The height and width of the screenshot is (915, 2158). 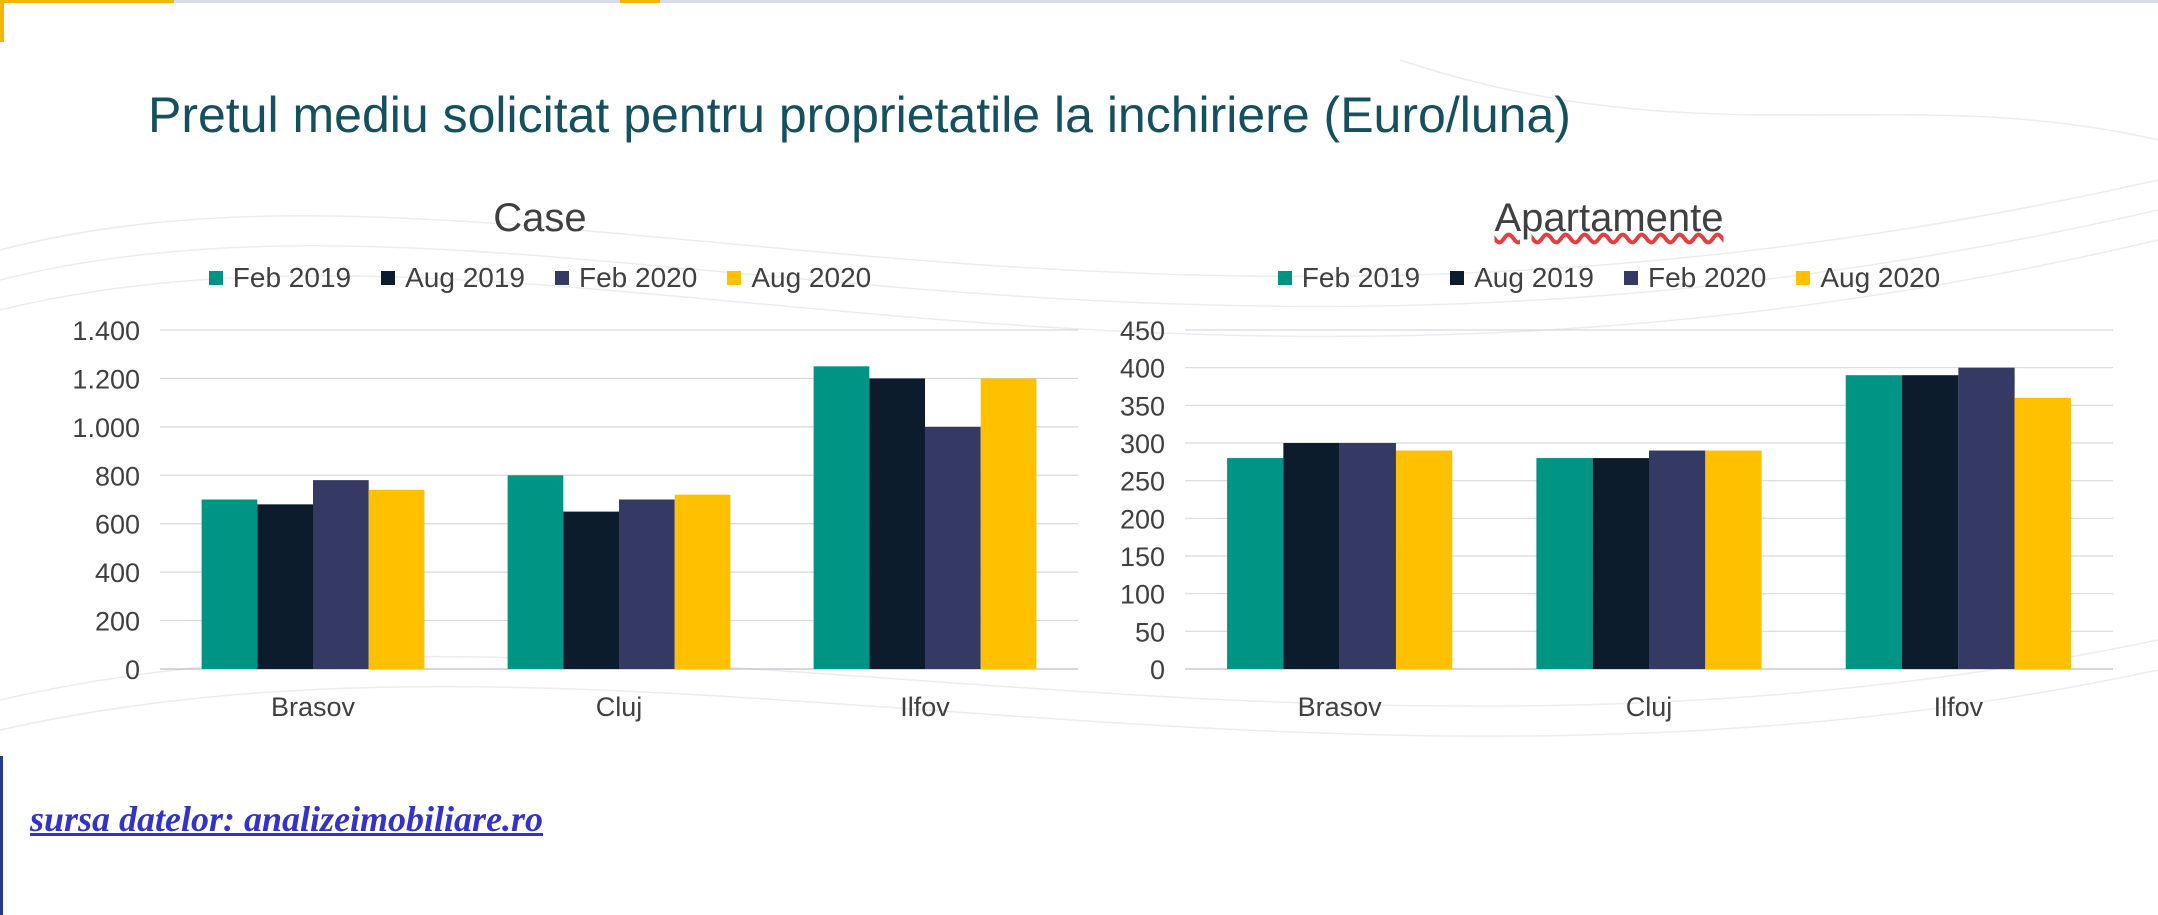 What do you see at coordinates (106, 379) in the screenshot?
I see `y-tick-label: 1.200` at bounding box center [106, 379].